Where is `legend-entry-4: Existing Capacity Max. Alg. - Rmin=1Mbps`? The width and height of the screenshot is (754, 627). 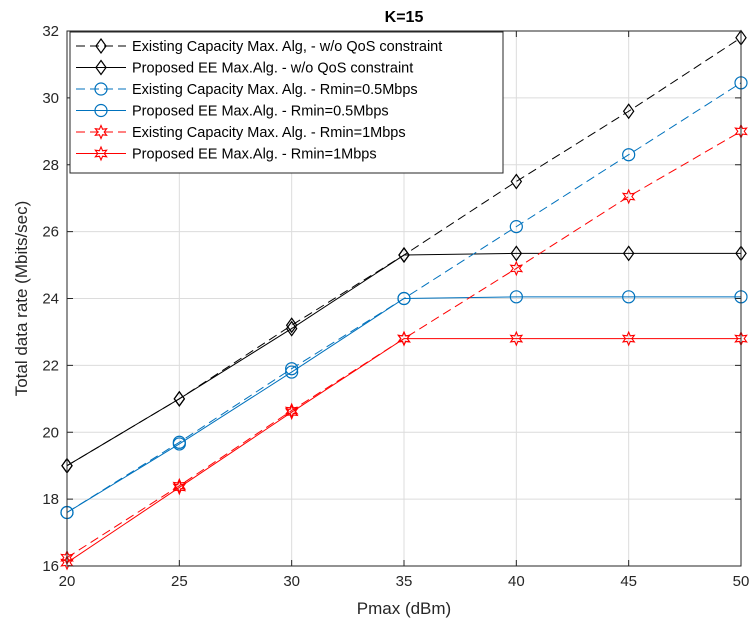 legend-entry-4: Existing Capacity Max. Alg. - Rmin=1Mbps is located at coordinates (241, 132).